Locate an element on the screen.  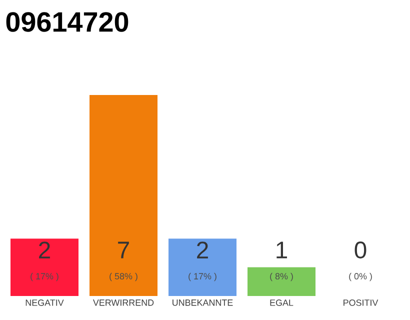
x-tick-label: EGAL is located at coordinates (282, 303).